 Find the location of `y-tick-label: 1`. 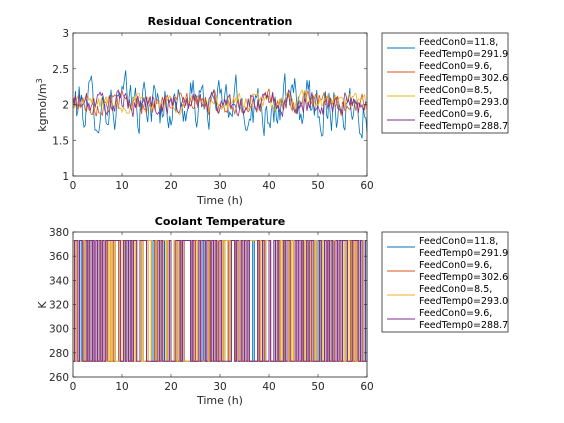

y-tick-label: 1 is located at coordinates (65, 177).